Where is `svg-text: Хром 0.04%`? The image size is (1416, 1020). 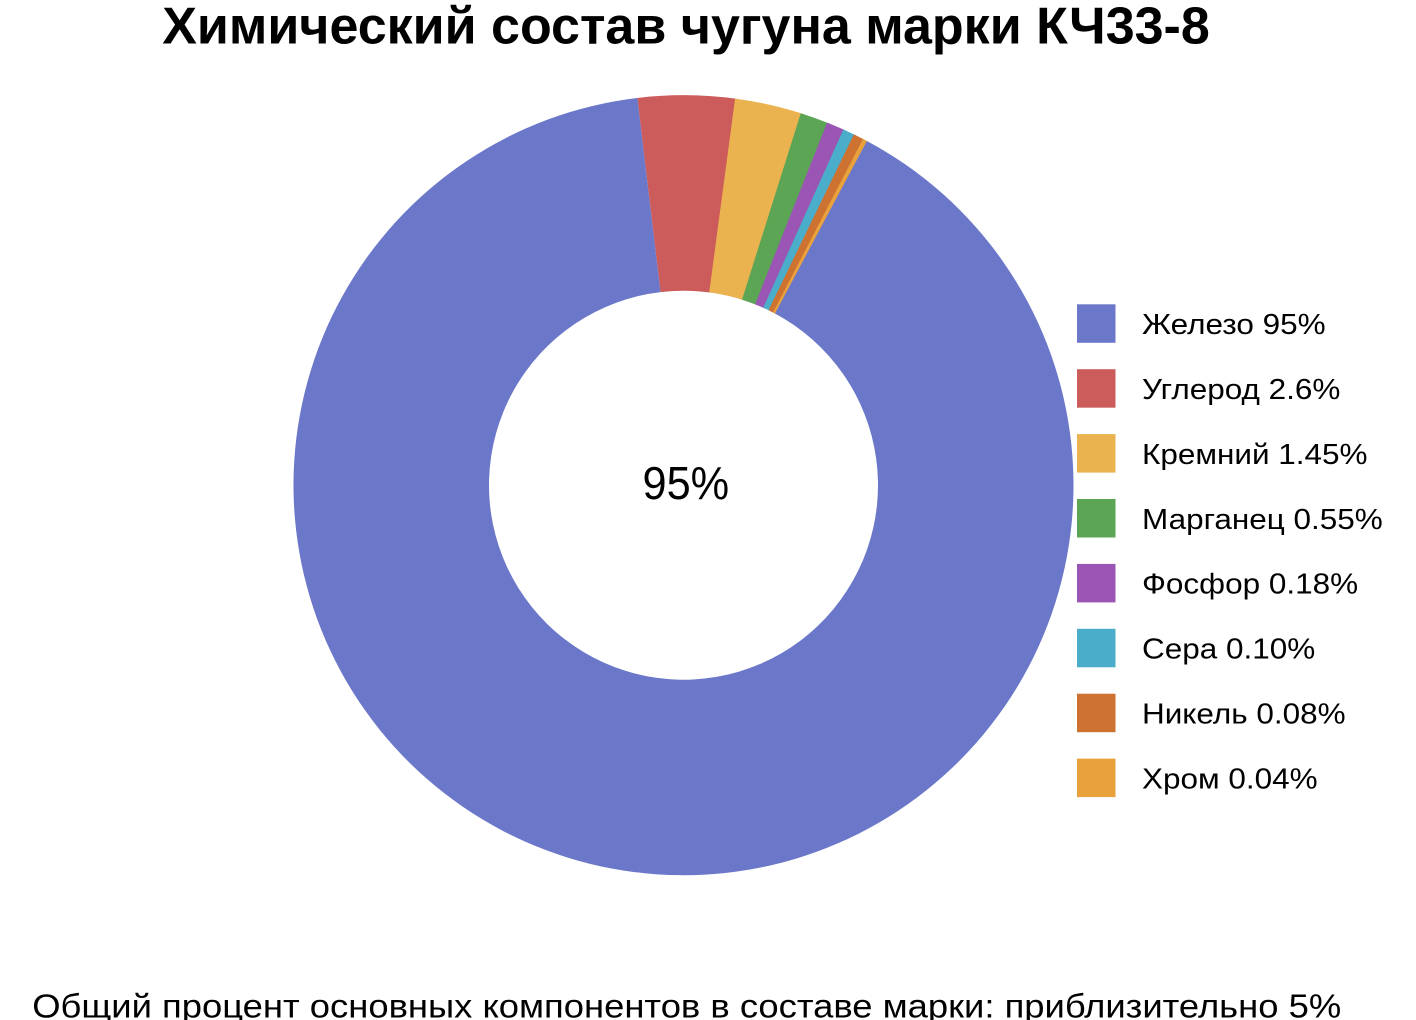
svg-text: Хром 0.04% is located at coordinates (1230, 779).